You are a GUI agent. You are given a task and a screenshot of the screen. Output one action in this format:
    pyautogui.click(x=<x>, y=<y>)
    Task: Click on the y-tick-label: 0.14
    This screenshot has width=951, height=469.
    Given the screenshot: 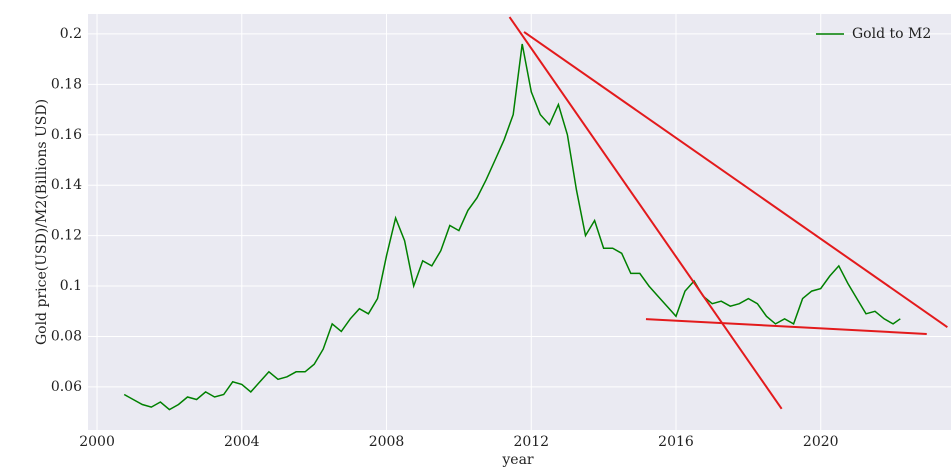 What is the action you would take?
    pyautogui.click(x=66, y=185)
    